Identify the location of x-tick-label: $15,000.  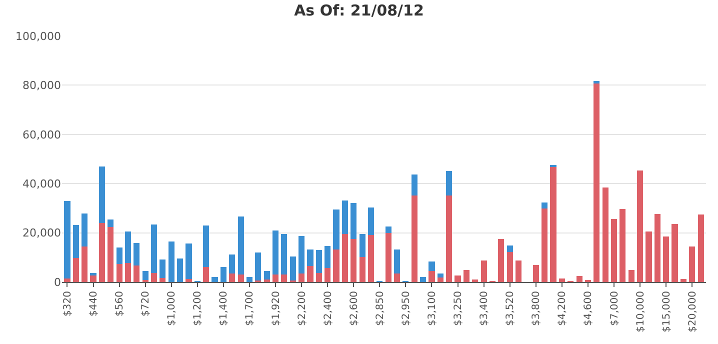
(666, 311).